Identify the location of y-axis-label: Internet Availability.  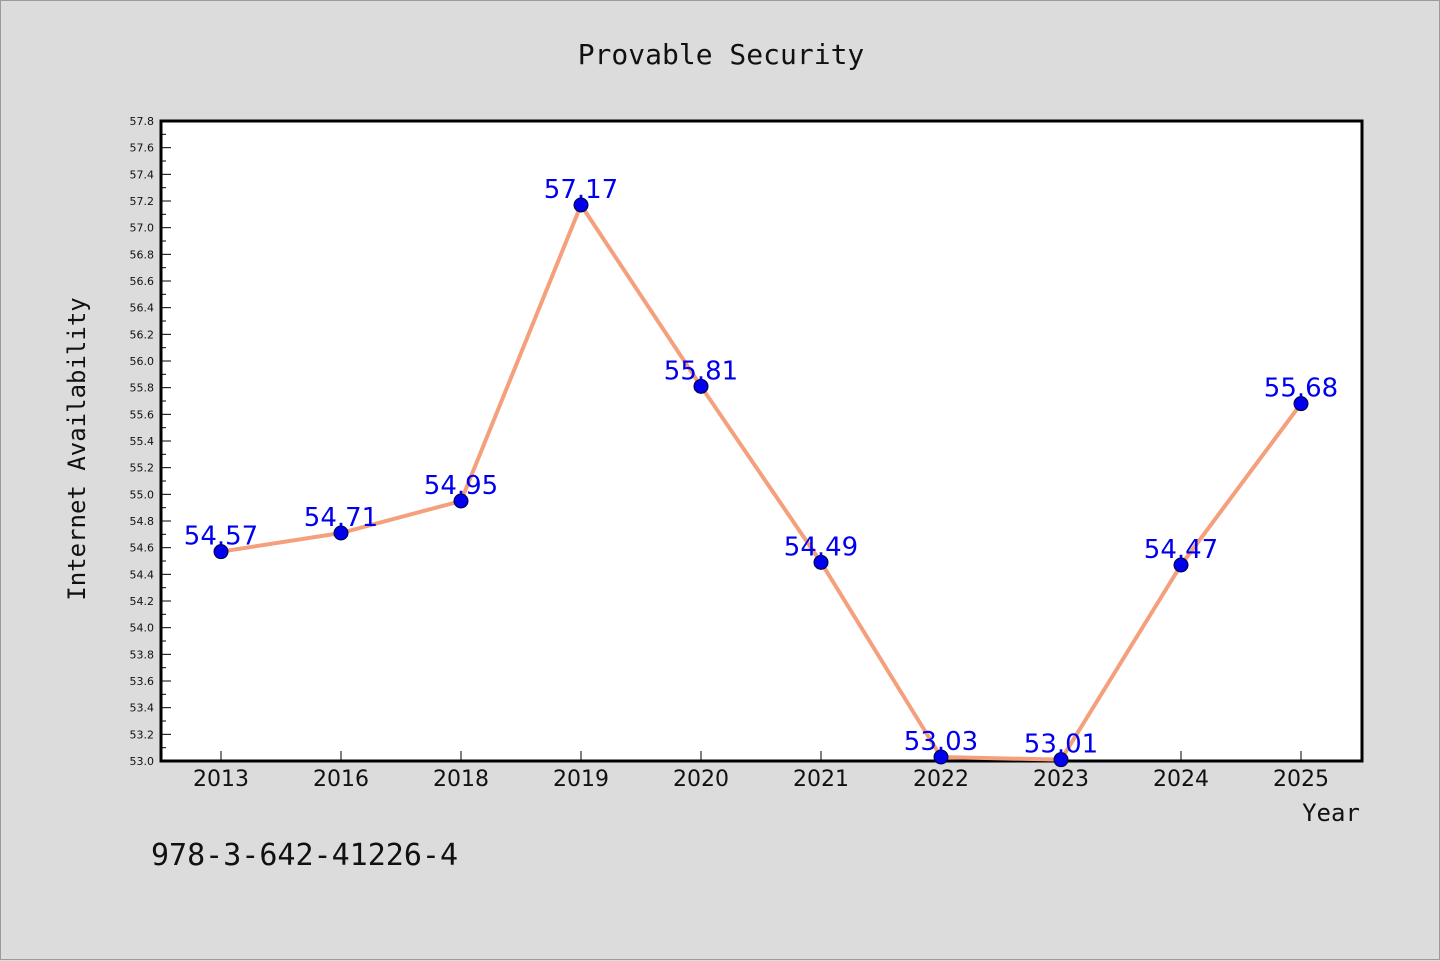
(77, 448).